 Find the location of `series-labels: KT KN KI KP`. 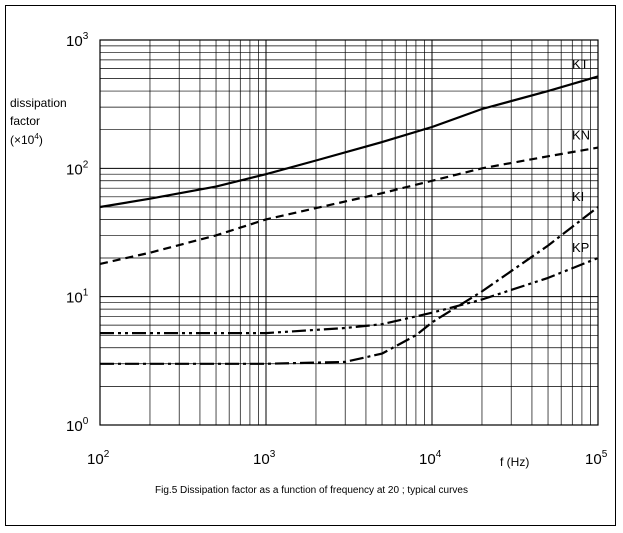

series-labels: KT KN KI KP is located at coordinates (581, 155).